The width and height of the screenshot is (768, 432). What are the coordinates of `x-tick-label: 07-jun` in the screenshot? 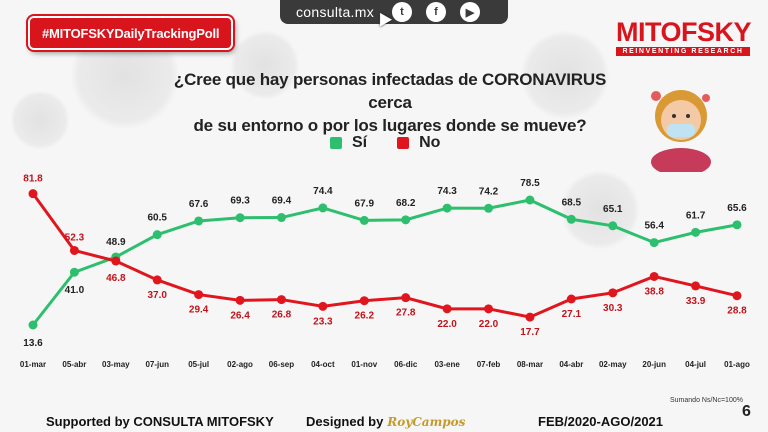 It's located at (157, 364).